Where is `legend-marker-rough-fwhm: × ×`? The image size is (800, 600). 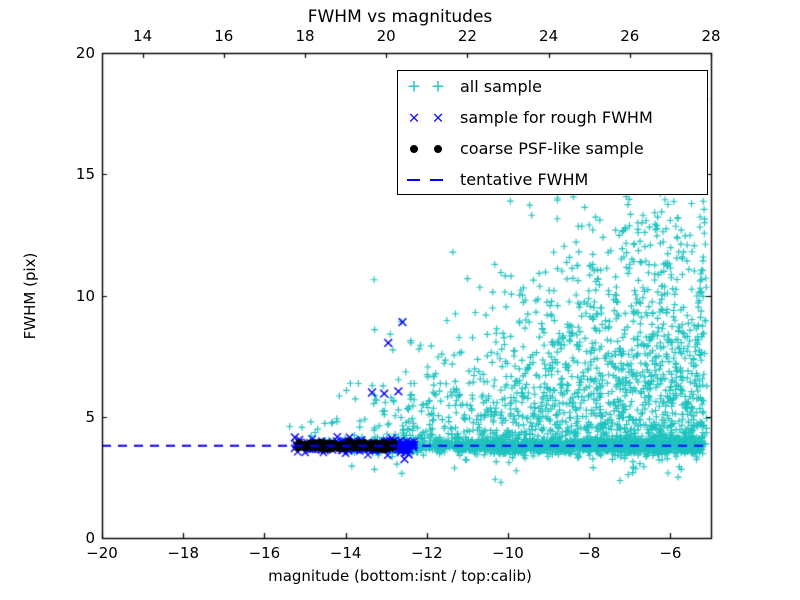
legend-marker-rough-fwhm: × × is located at coordinates (429, 117).